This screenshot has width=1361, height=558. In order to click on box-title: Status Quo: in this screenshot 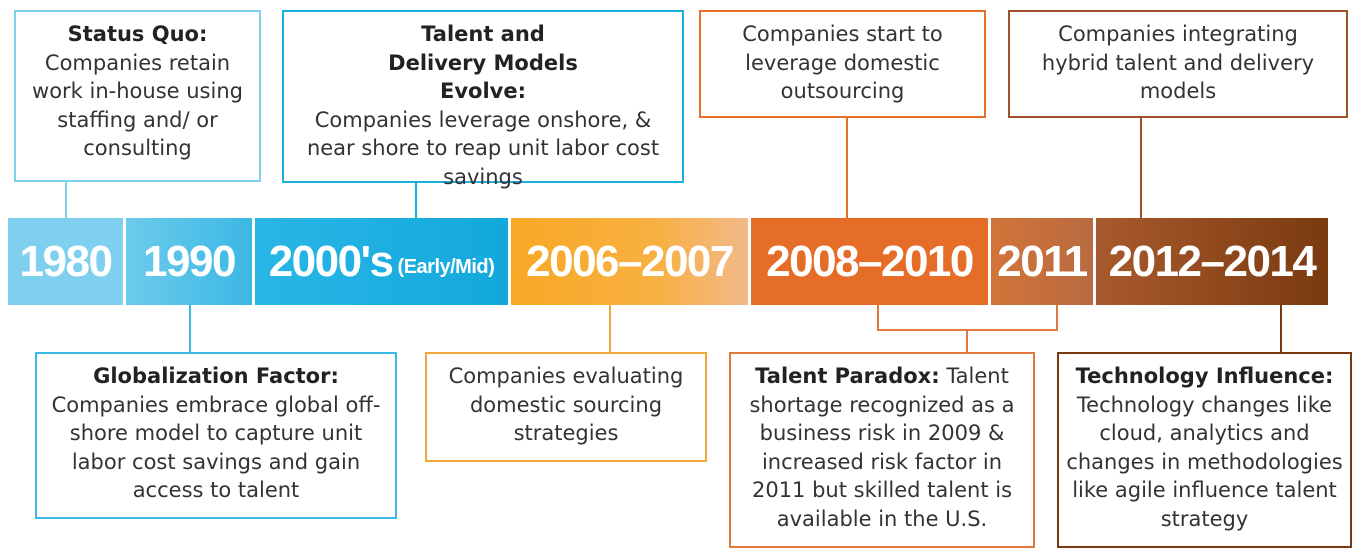, I will do `click(137, 34)`.